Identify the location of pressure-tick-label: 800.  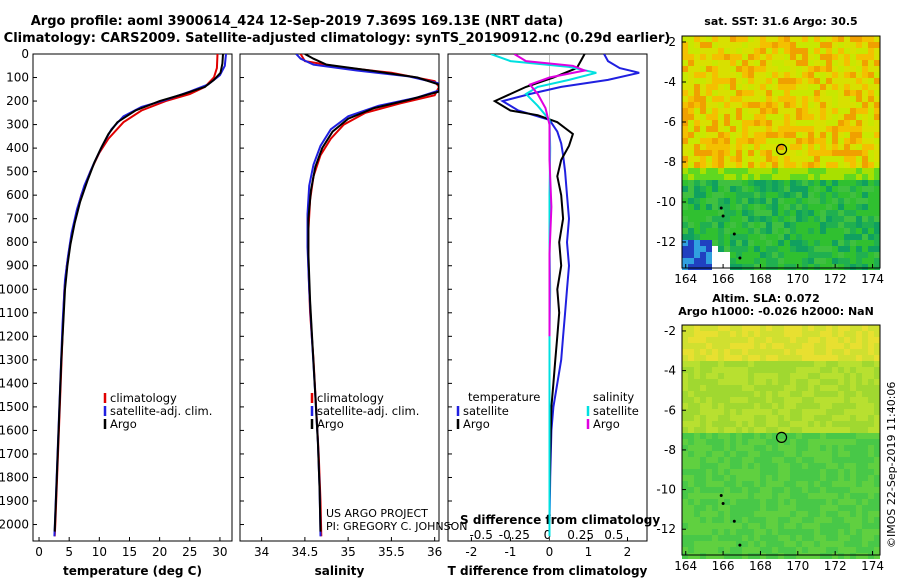
(17, 242).